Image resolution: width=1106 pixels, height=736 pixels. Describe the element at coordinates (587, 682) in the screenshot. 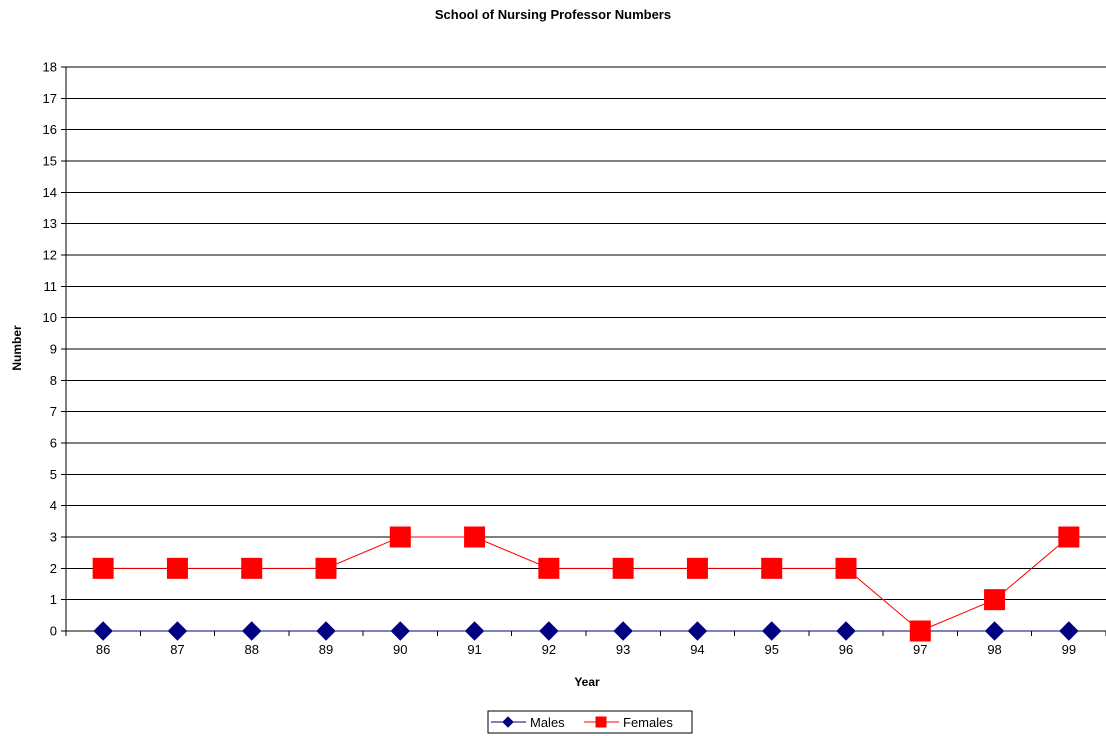

I see `x-axis-title: Year` at that location.